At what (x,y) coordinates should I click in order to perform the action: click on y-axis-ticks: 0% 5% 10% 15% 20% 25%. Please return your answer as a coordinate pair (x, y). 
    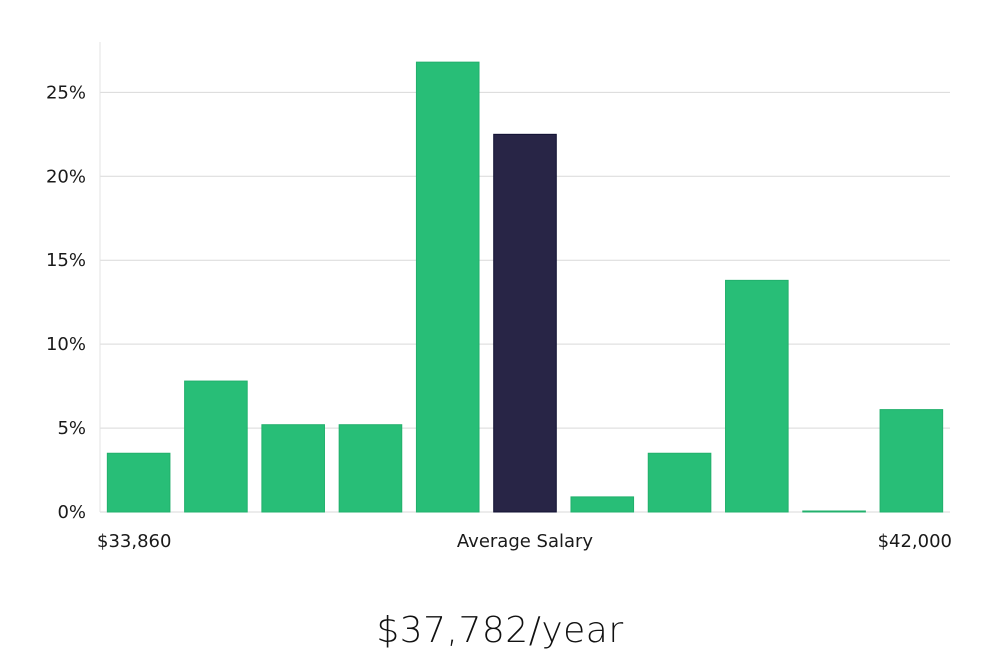
    Looking at the image, I should click on (66, 302).